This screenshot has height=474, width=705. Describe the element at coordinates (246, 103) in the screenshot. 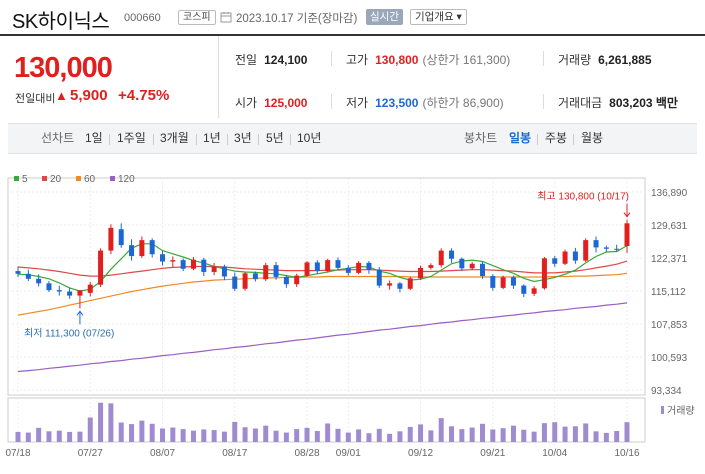

I see `stat-label: 시가` at that location.